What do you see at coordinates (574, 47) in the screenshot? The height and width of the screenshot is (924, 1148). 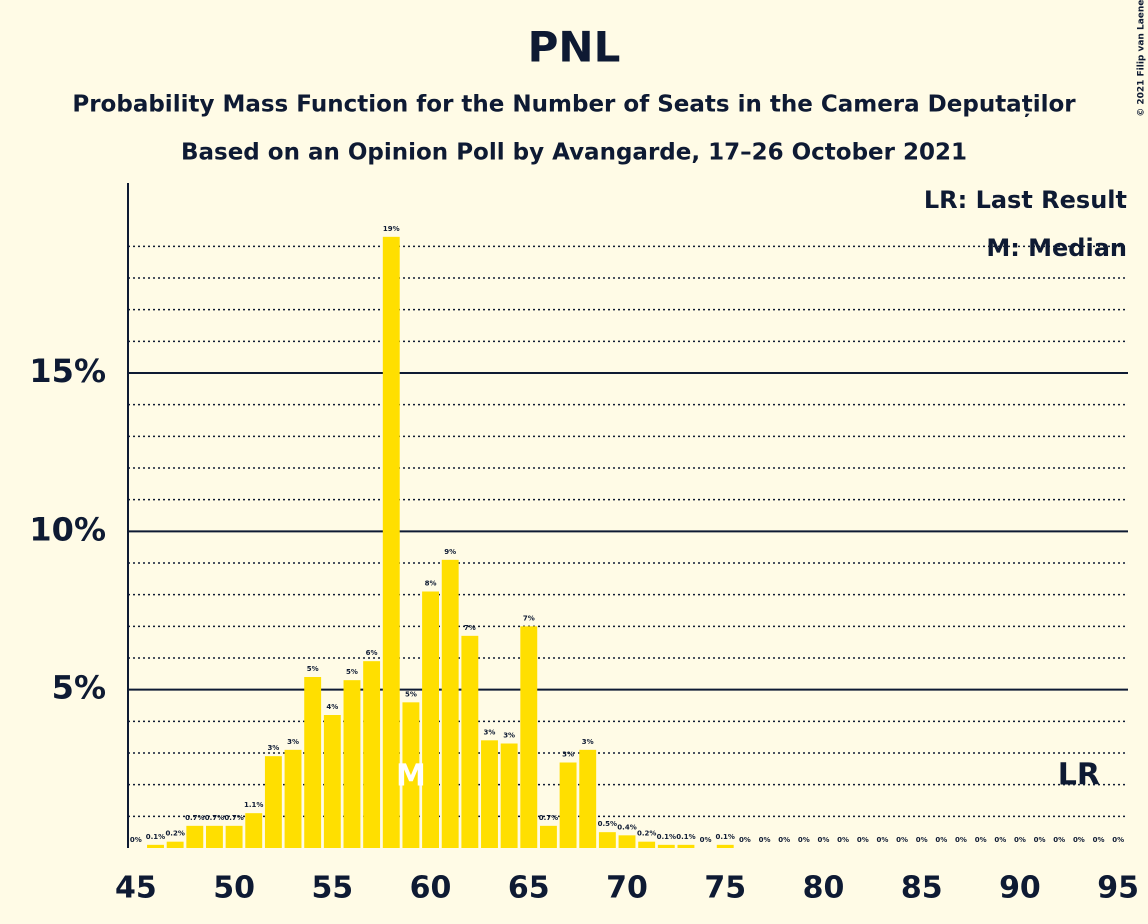 I see `chart-title: PNL` at bounding box center [574, 47].